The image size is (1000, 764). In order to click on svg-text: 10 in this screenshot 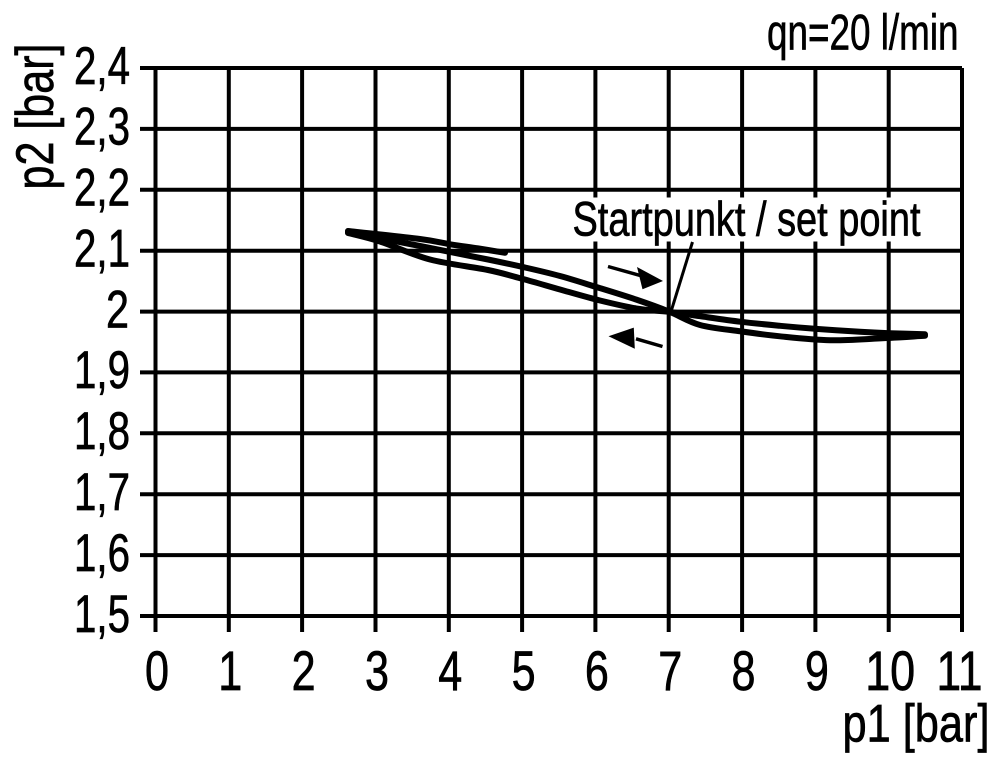, I will do `click(890, 670)`.